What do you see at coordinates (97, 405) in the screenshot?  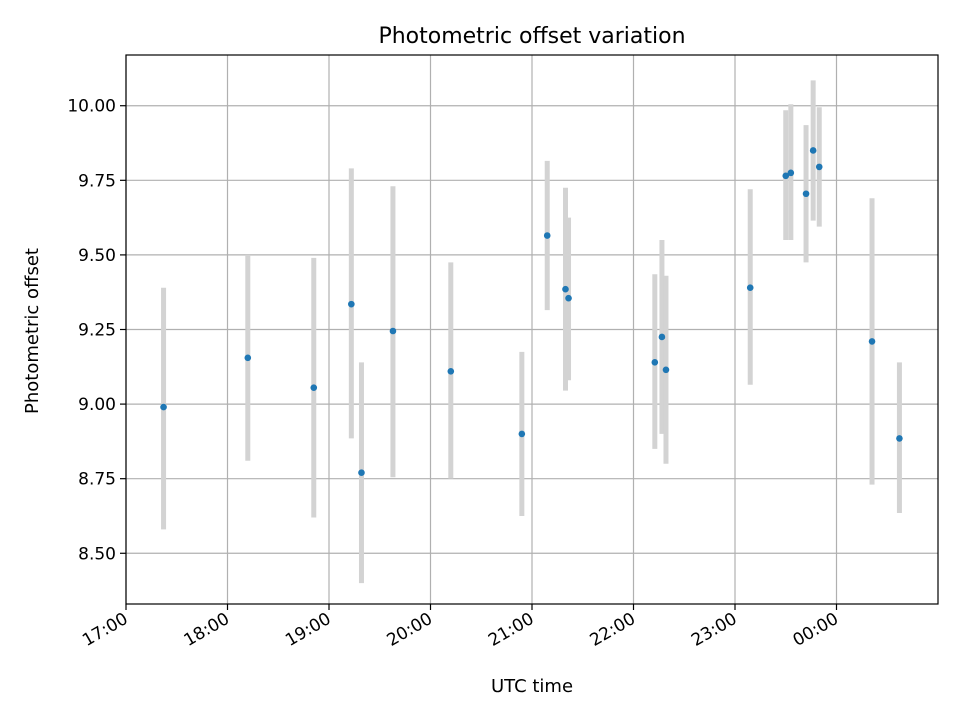 I see `y-tick-label: 9.00` at bounding box center [97, 405].